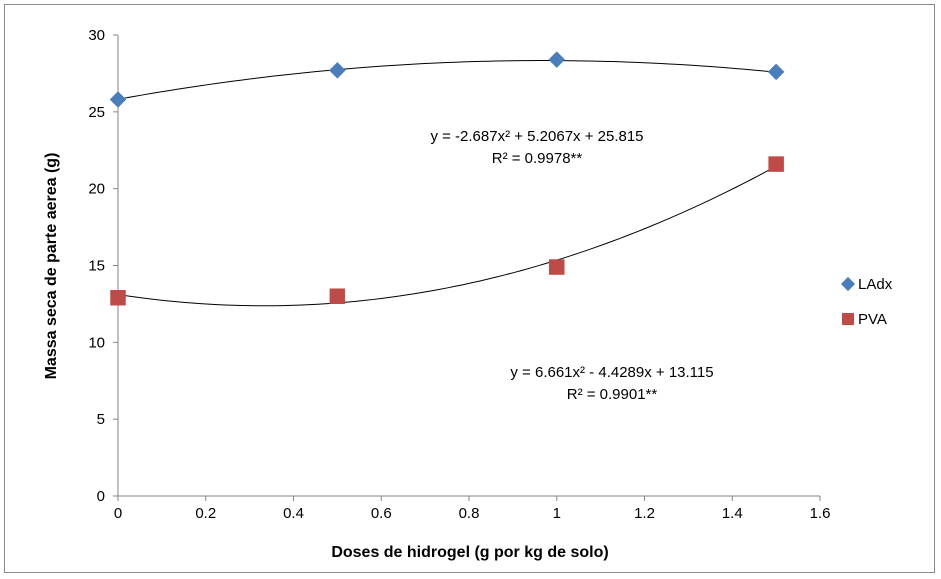 The width and height of the screenshot is (941, 579). I want to click on x-tick-label: 0.6, so click(381, 513).